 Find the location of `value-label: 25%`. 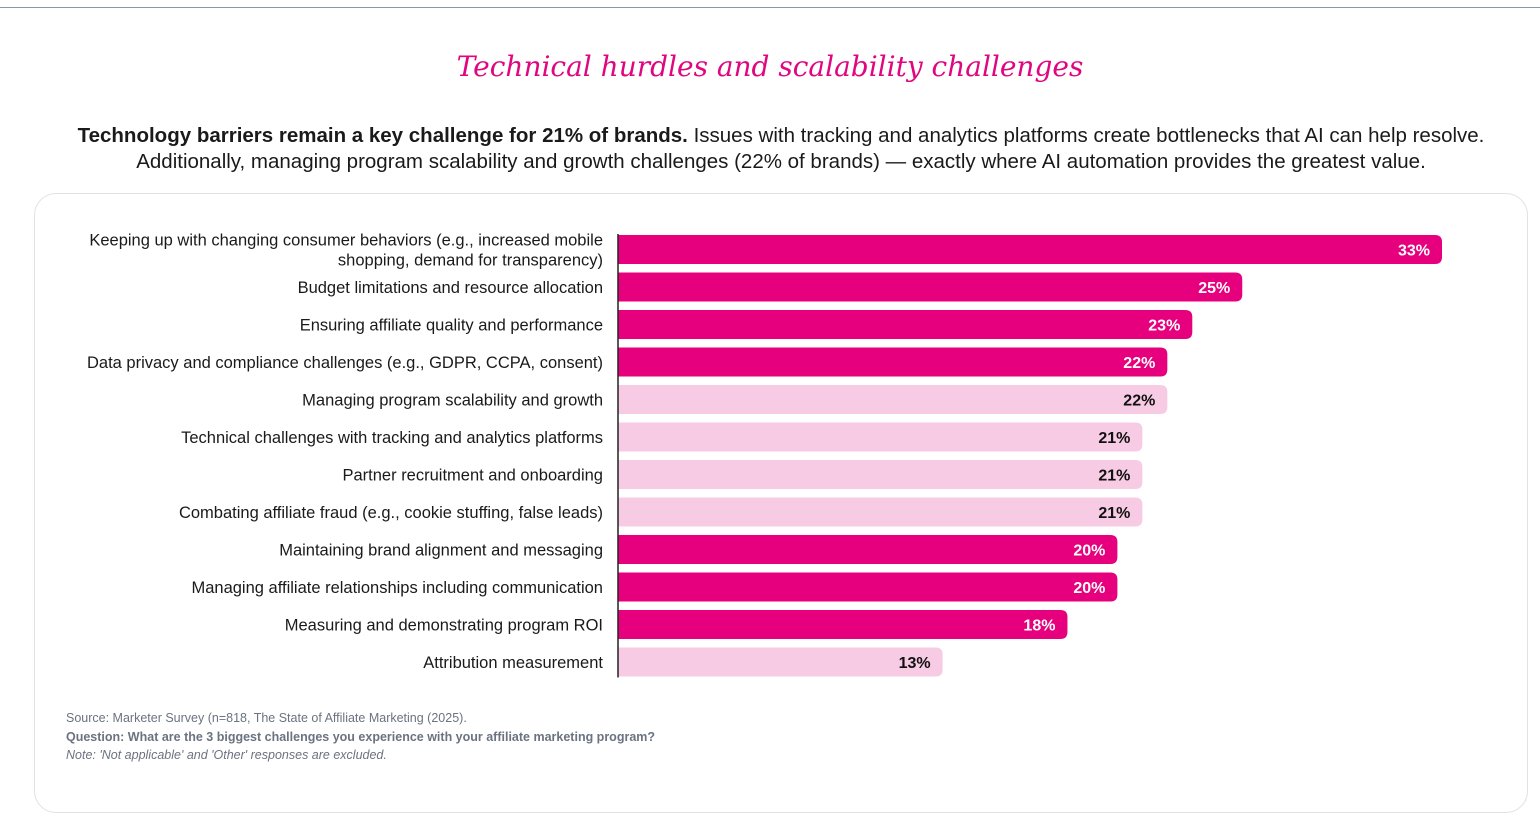

value-label: 25% is located at coordinates (1214, 288).